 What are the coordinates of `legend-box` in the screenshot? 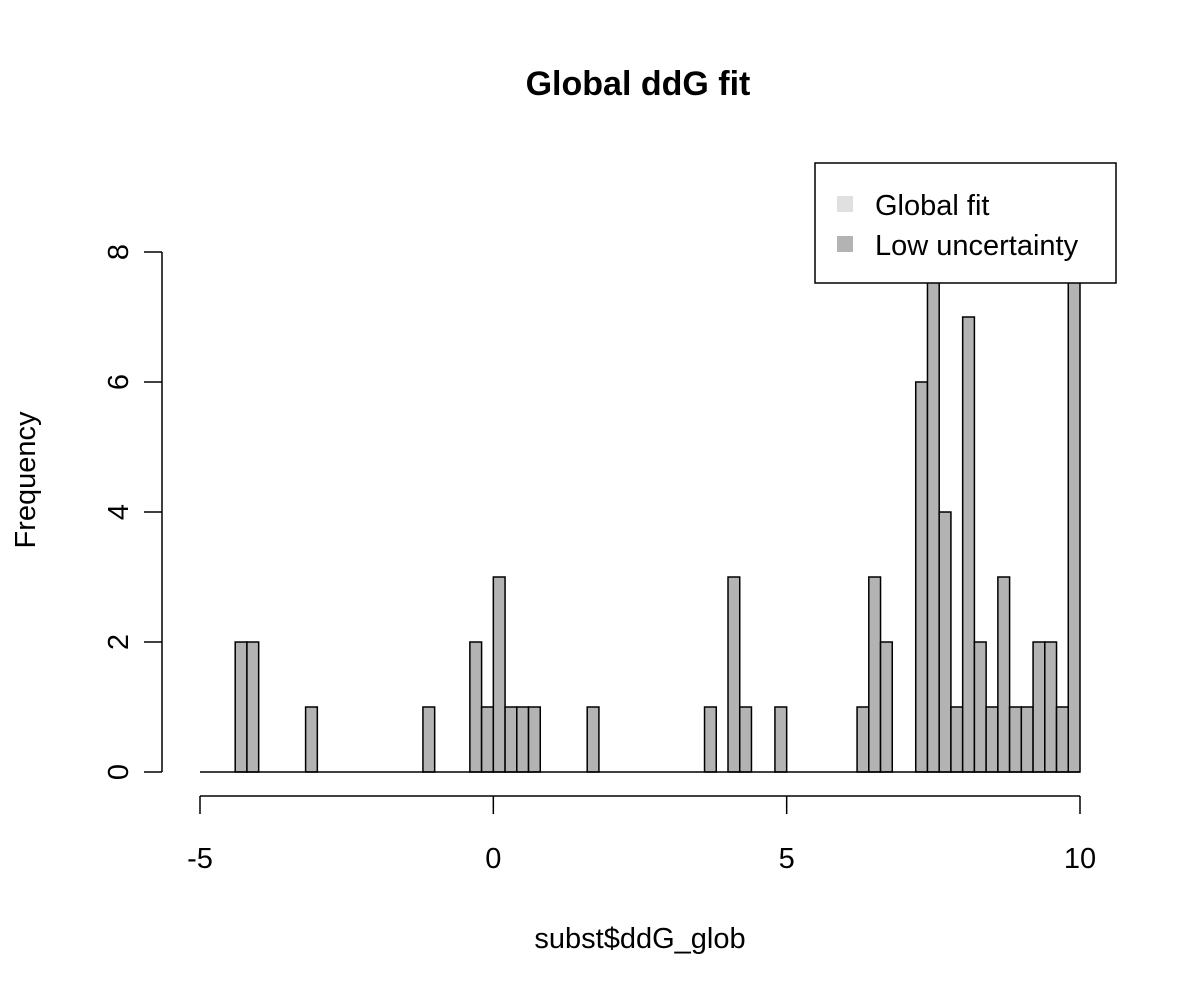 It's located at (965, 223).